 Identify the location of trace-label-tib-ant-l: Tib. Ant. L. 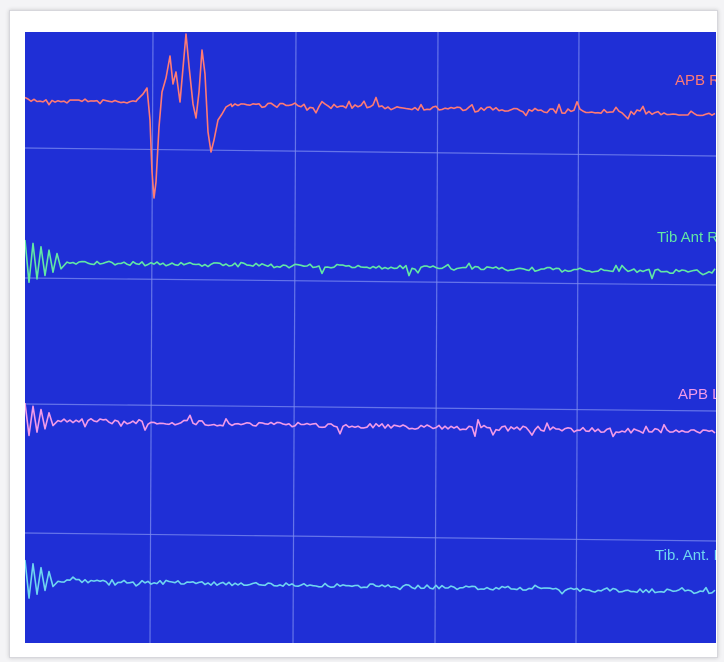
(685, 555).